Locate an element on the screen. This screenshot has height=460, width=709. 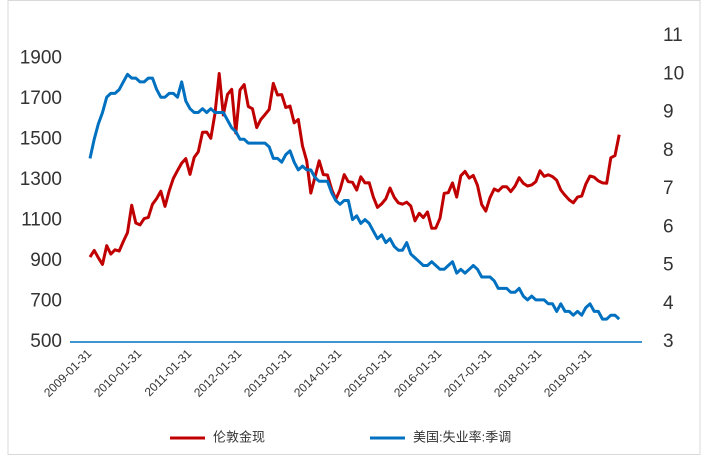
y-tick-label: 900 is located at coordinates (46, 260).